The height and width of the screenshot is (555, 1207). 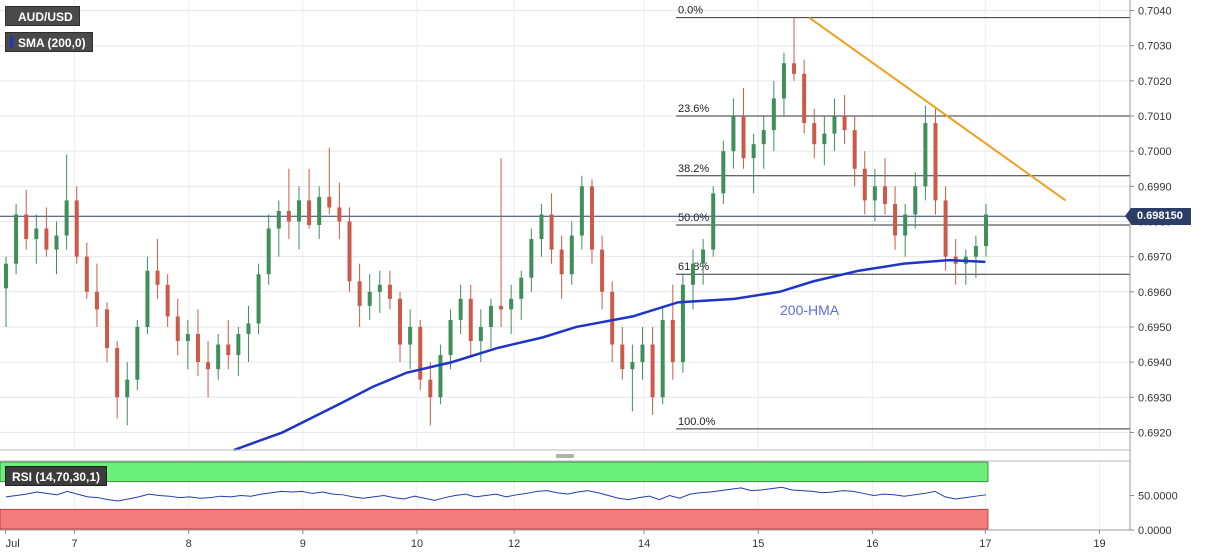 What do you see at coordinates (45, 17) in the screenshot?
I see `symbol-label: AUD/USD` at bounding box center [45, 17].